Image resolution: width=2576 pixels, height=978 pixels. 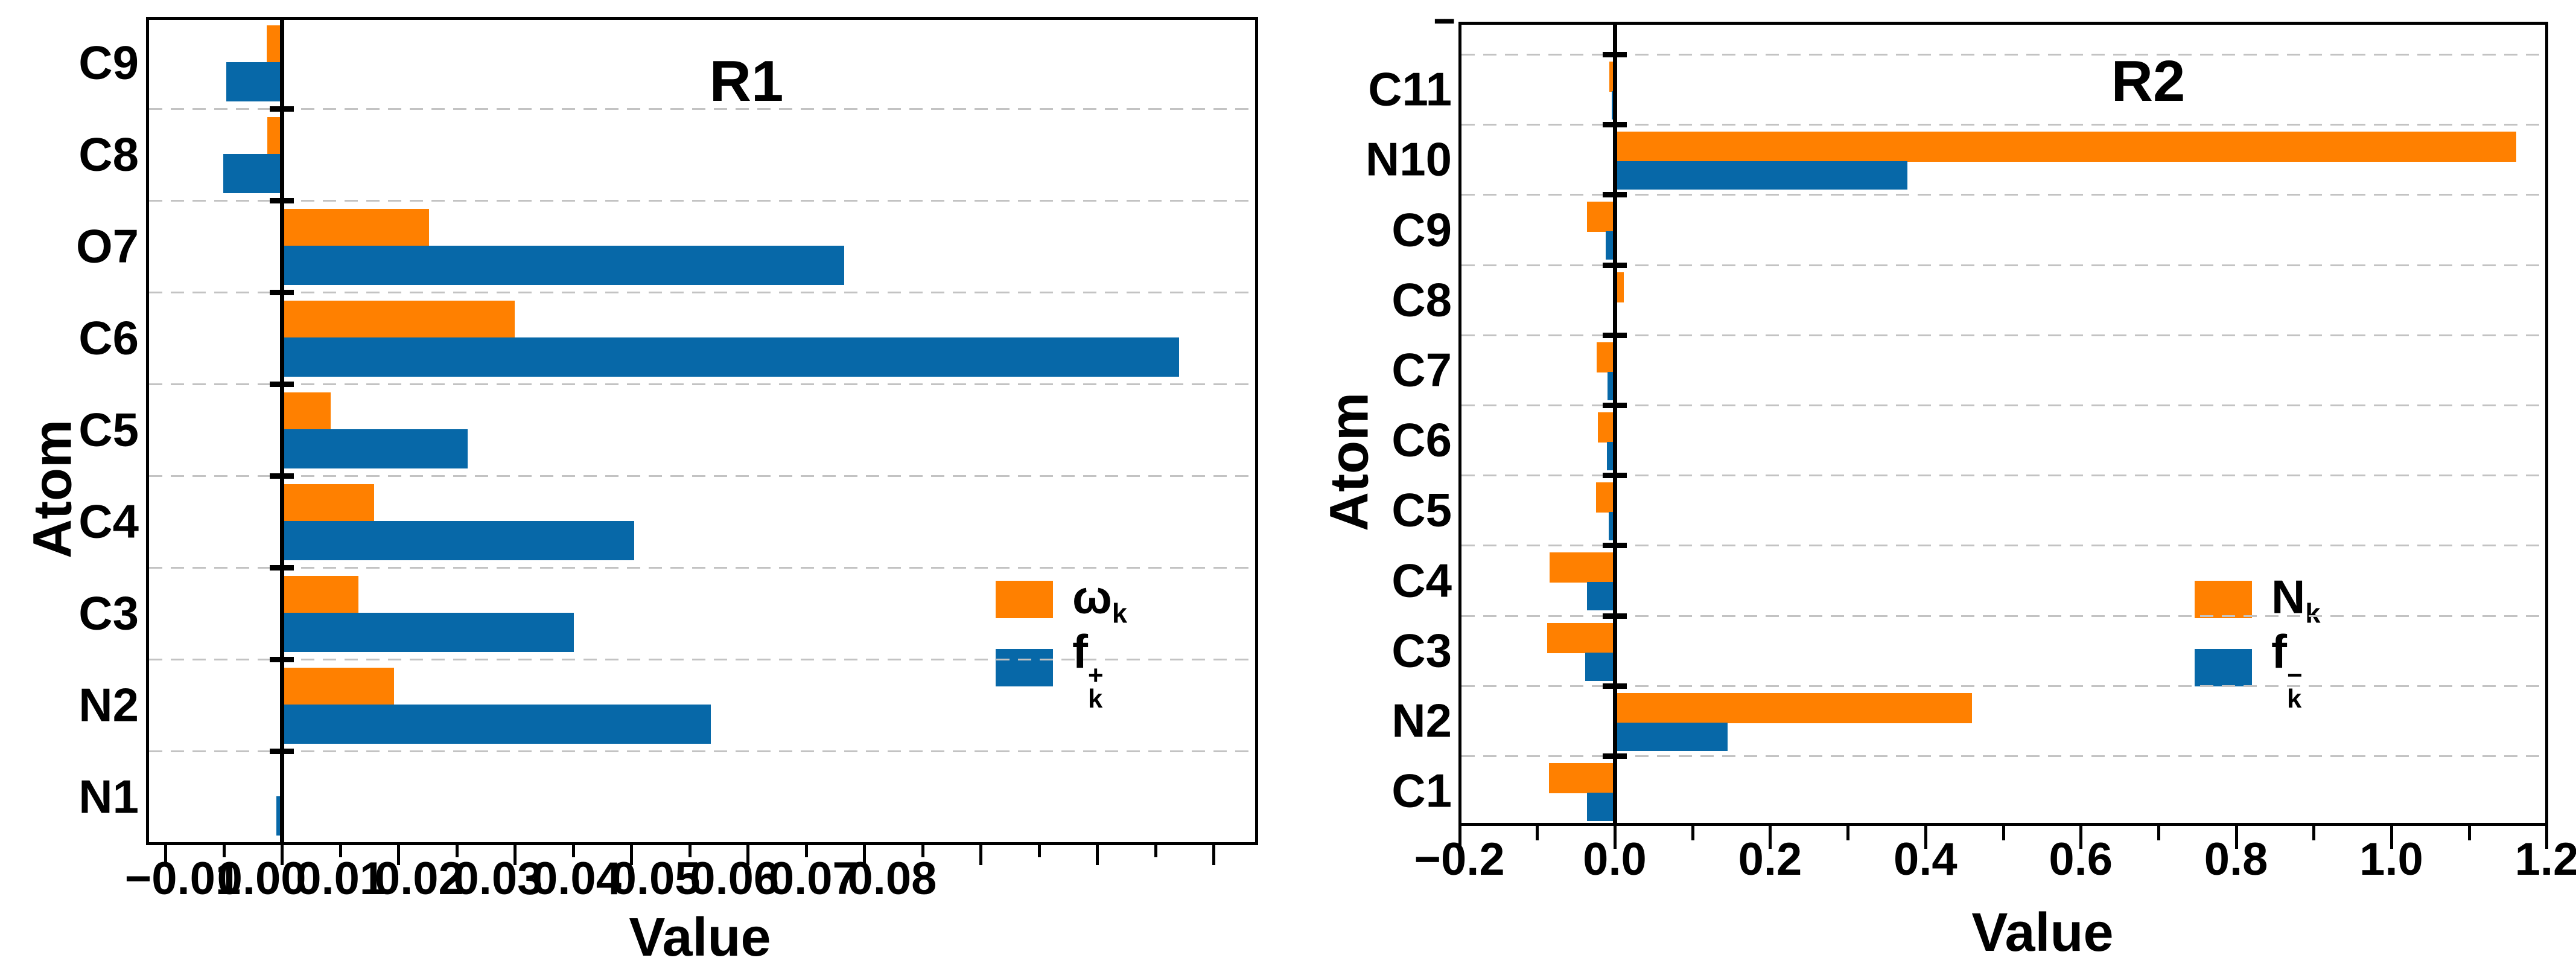 What do you see at coordinates (321, 596) in the screenshot?
I see `bar-C3-omega_k` at bounding box center [321, 596].